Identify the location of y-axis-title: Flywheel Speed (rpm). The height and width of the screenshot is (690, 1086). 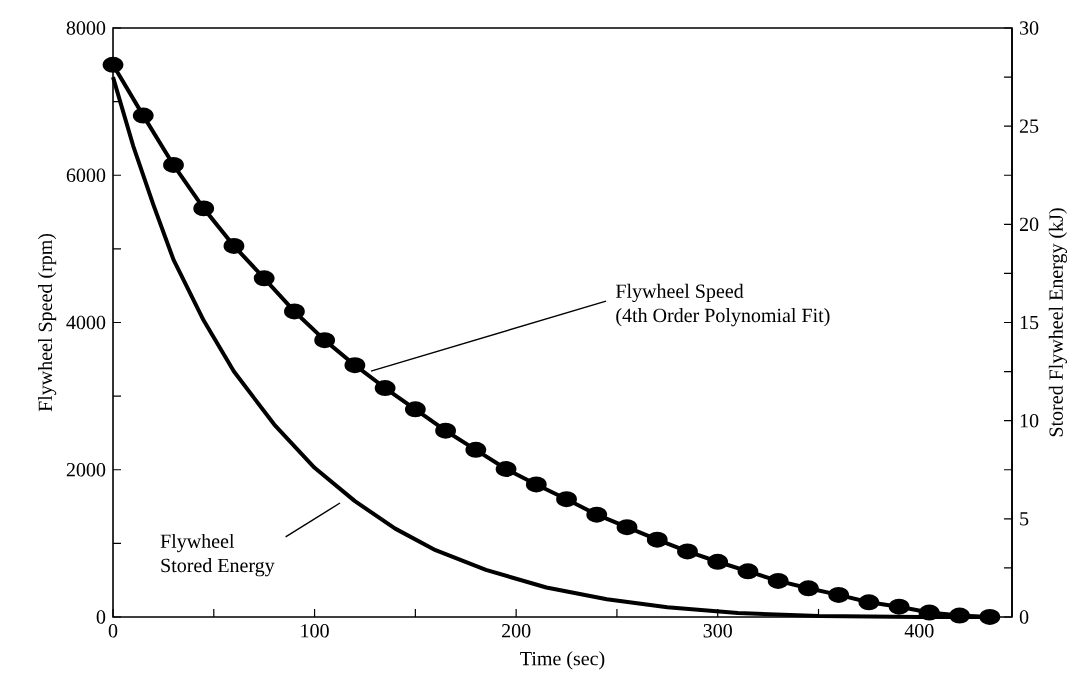
(47, 322).